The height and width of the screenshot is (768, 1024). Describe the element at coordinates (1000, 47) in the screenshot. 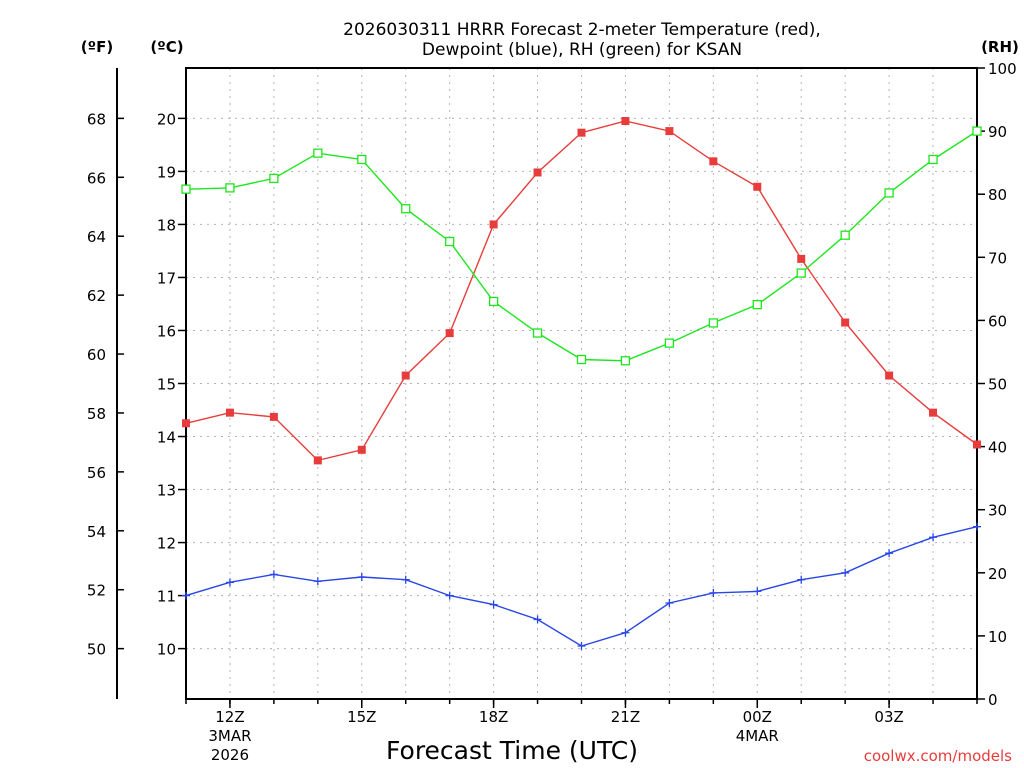

I see `rh-unit-label: (RH)` at that location.